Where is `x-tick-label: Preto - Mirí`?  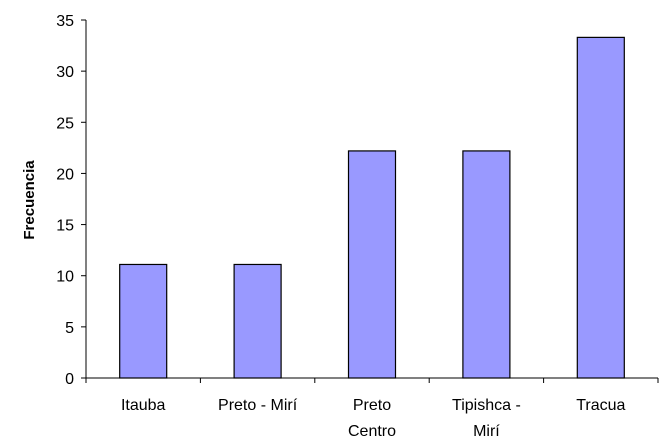 x-tick-label: Preto - Mirí is located at coordinates (258, 405).